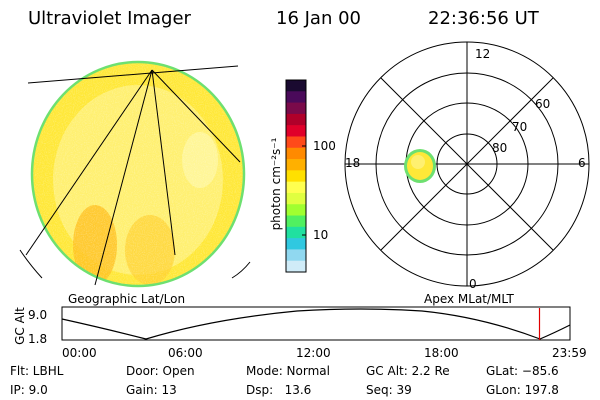  What do you see at coordinates (20, 326) in the screenshot?
I see `altitude-ylabel: GC Alt` at bounding box center [20, 326].